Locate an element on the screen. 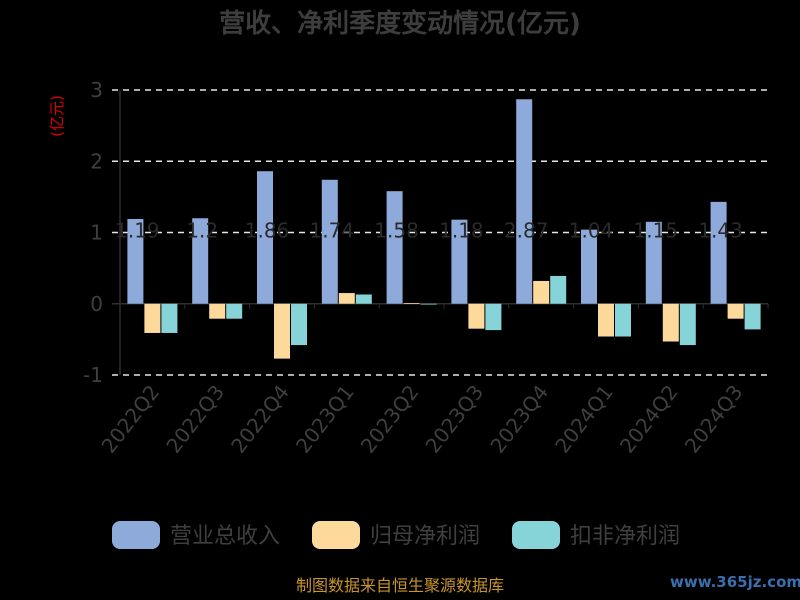 The width and height of the screenshot is (800, 600). legend-item-2: 扣非净利润 is located at coordinates (596, 535).